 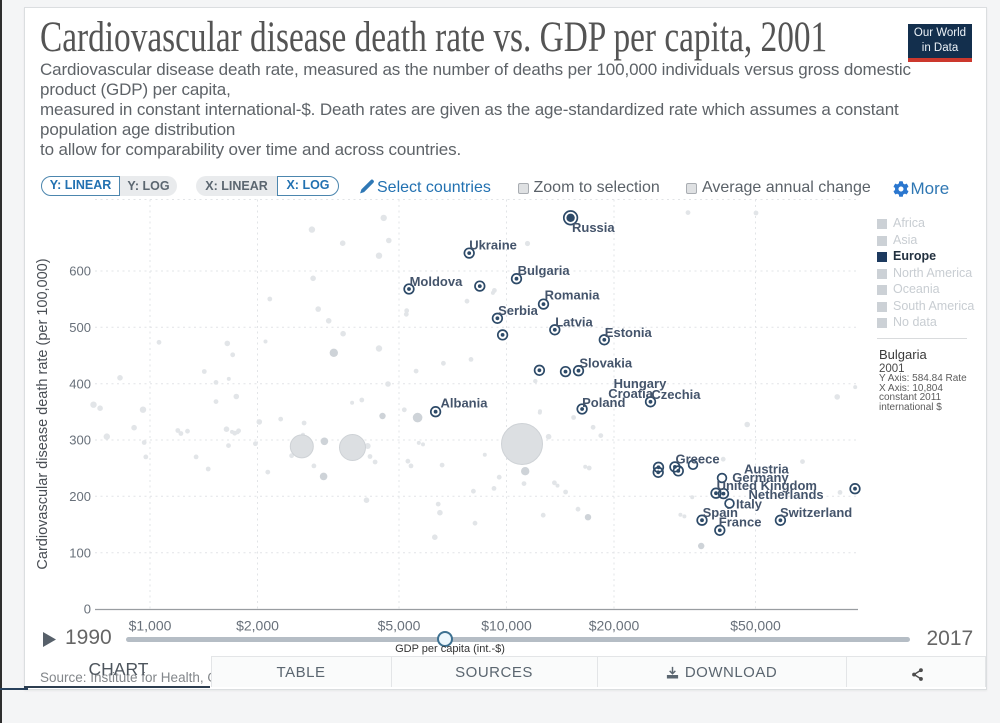 I want to click on svg-text: Ukraine, so click(x=493, y=244).